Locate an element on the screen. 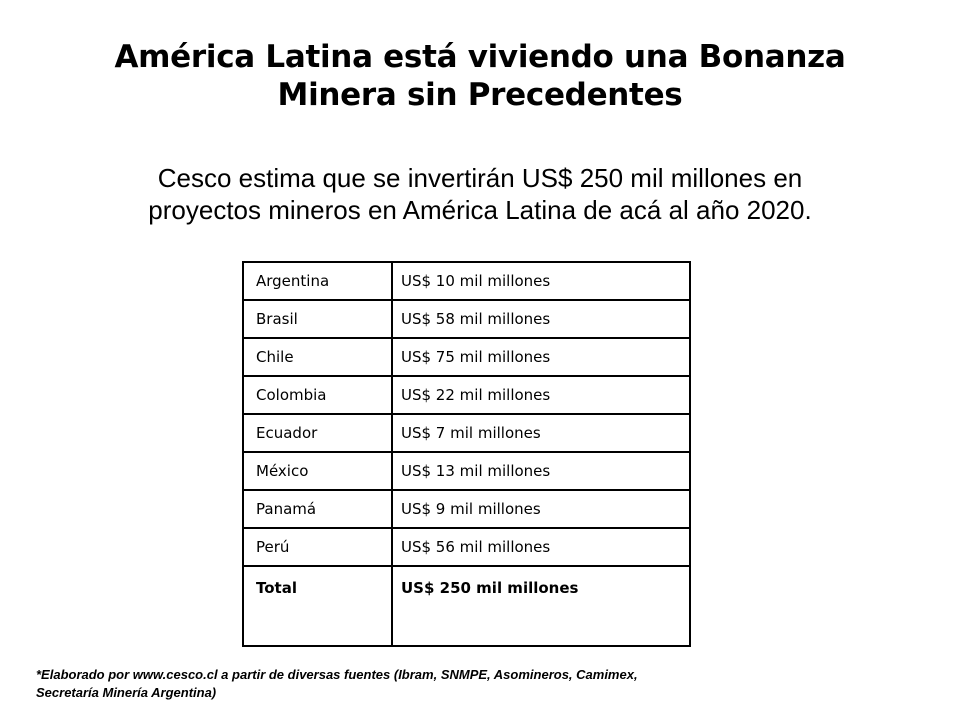  amount-cell: US$ 10 mil millones is located at coordinates (541, 281).